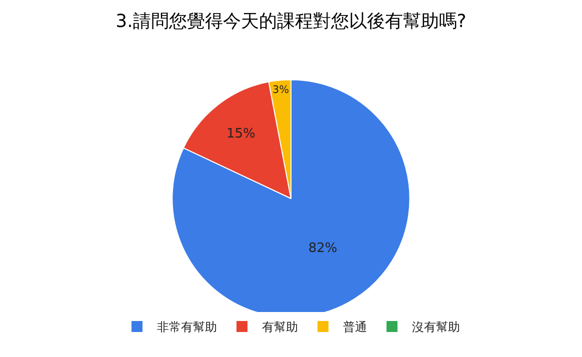 This screenshot has height=357, width=582. What do you see at coordinates (436, 327) in the screenshot?
I see `legend-label: 沒有幫助` at bounding box center [436, 327].